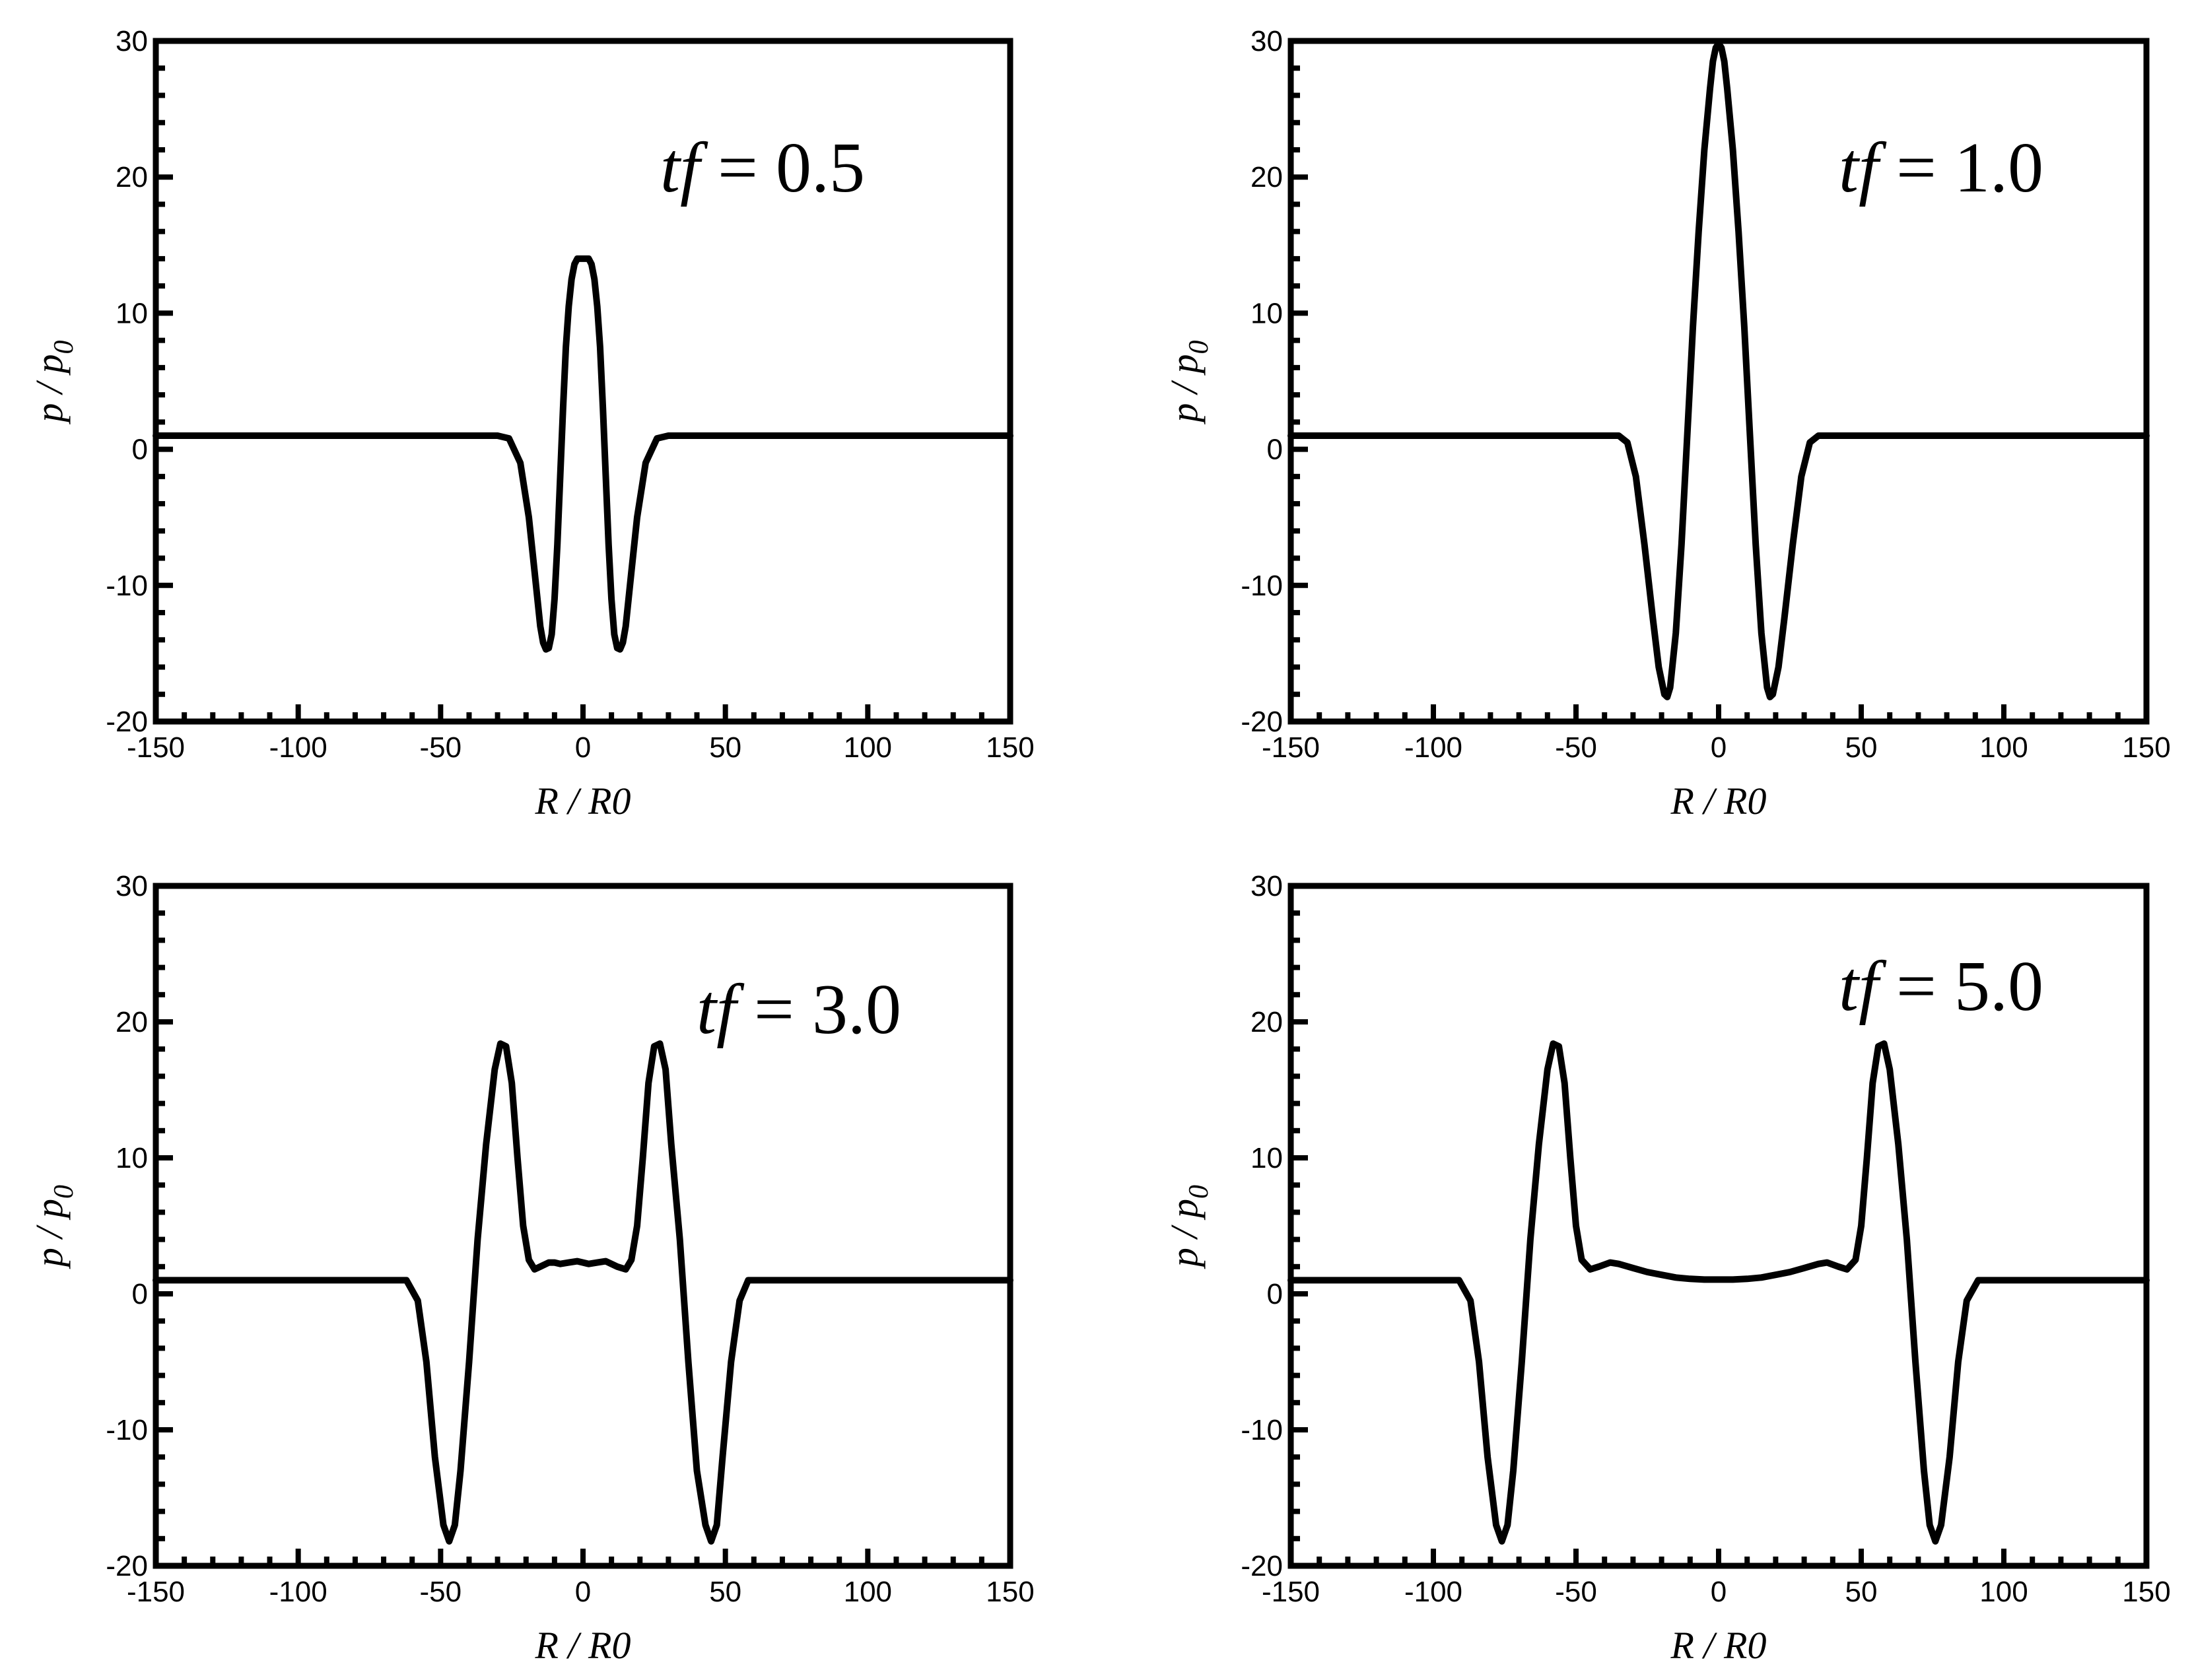 The width and height of the screenshot is (2192, 1680). I want to click on panel-annotation: tf = 1.0, so click(1941, 168).